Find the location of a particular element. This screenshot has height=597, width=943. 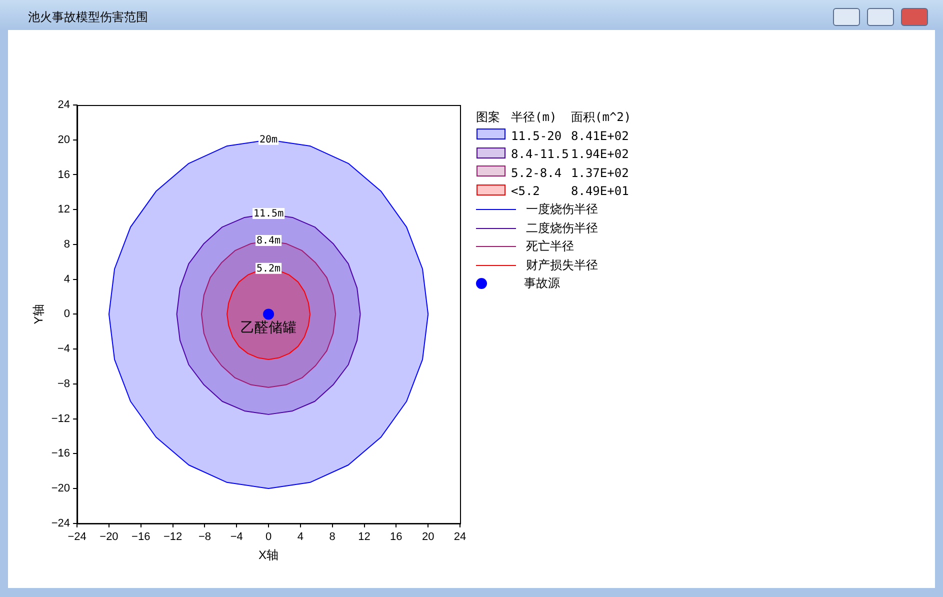

legend-label: 死亡半径 is located at coordinates (550, 247).